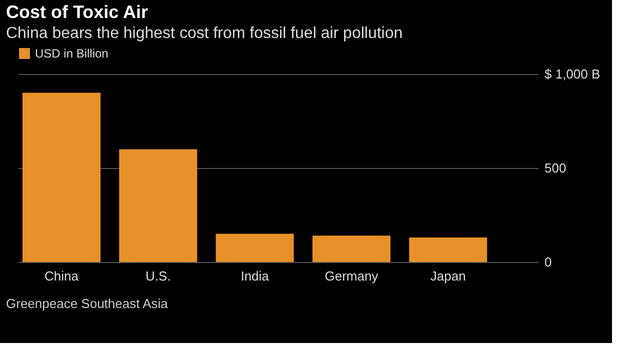 The height and width of the screenshot is (347, 620). I want to click on y-tick-label: 500, so click(555, 168).